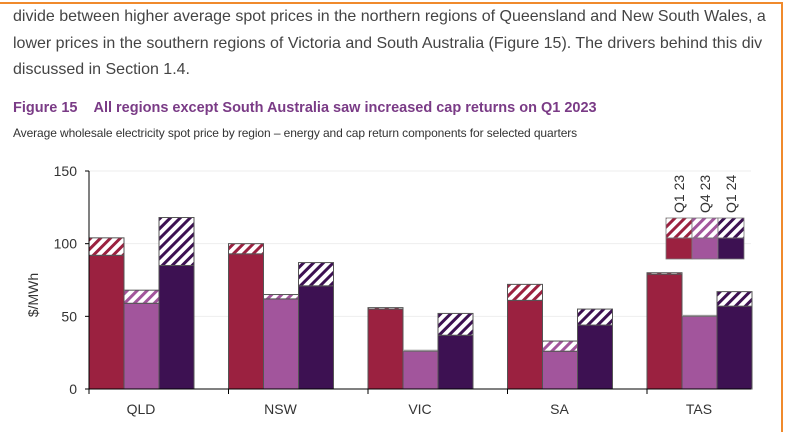 The image size is (789, 432). Describe the element at coordinates (731, 194) in the screenshot. I see `legend-label: Q1 24` at that location.